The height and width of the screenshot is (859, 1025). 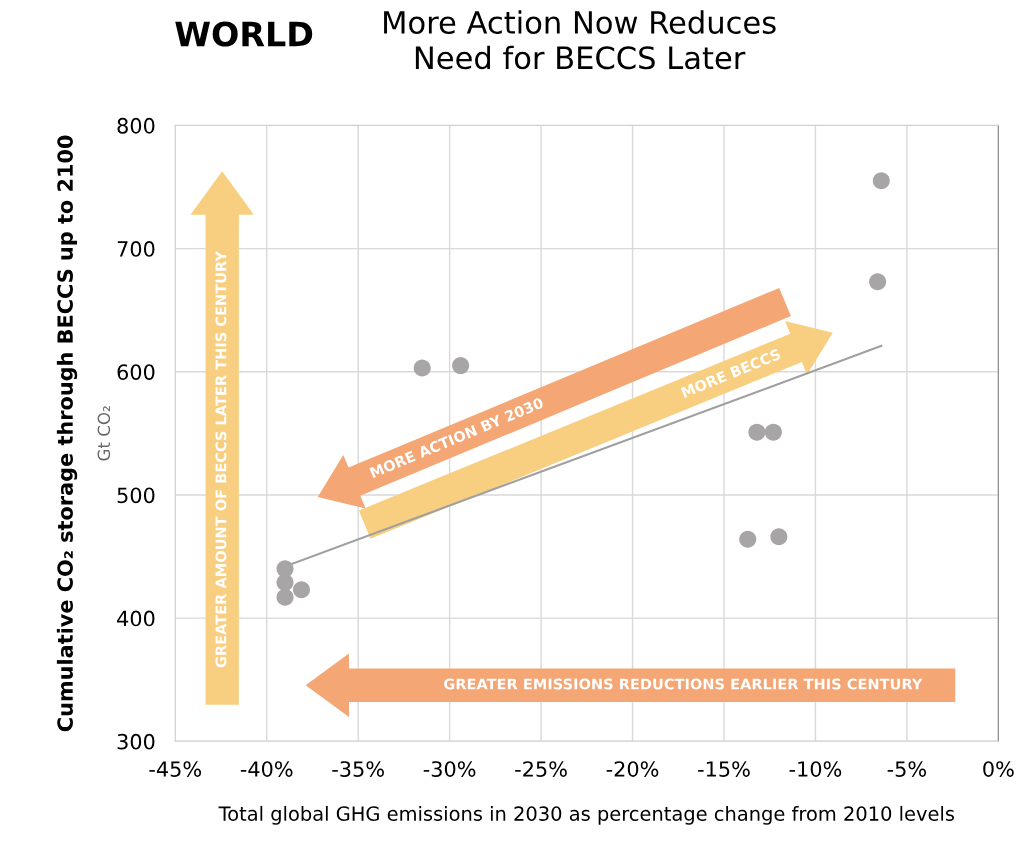 What do you see at coordinates (907, 769) in the screenshot?
I see `x-tick-label: -5%` at bounding box center [907, 769].